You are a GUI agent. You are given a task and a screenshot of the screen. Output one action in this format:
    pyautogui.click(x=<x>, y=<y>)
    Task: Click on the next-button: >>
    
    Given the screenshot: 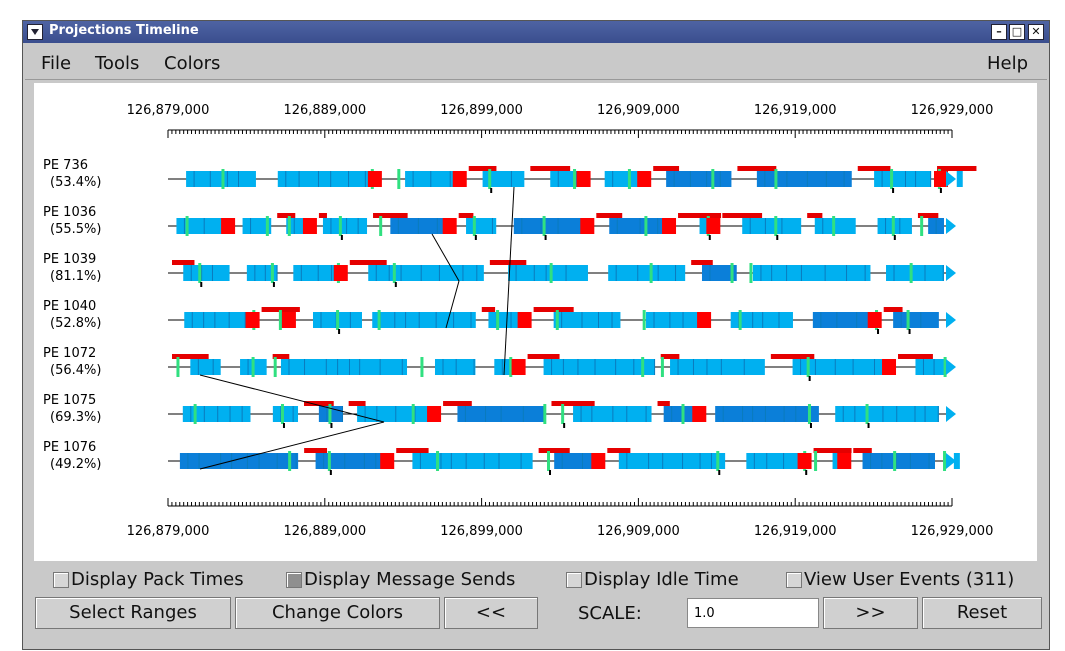 What is the action you would take?
    pyautogui.click(x=870, y=613)
    